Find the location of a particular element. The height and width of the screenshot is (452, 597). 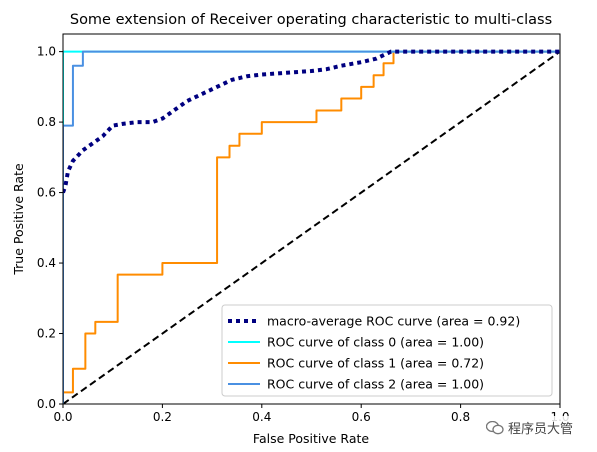

x-tick-label: 0.8 is located at coordinates (460, 417).